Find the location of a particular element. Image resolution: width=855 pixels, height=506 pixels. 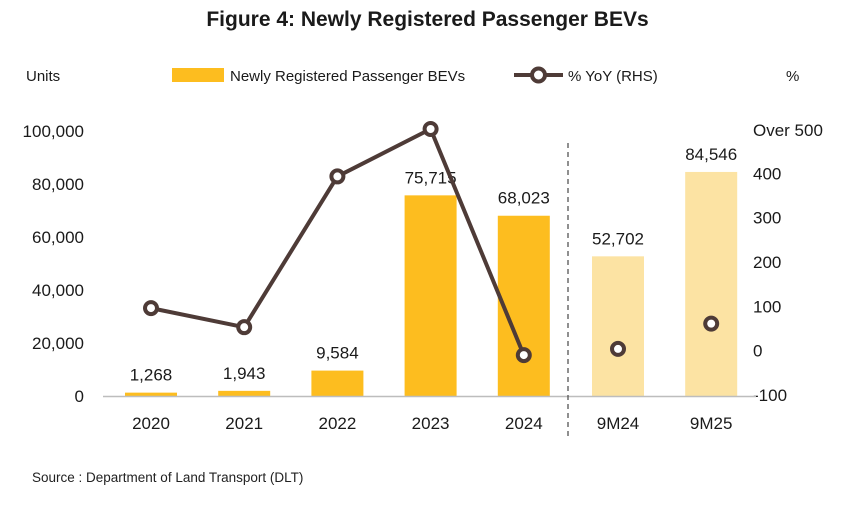

right-axis-tick-label: 100 is located at coordinates (767, 306).